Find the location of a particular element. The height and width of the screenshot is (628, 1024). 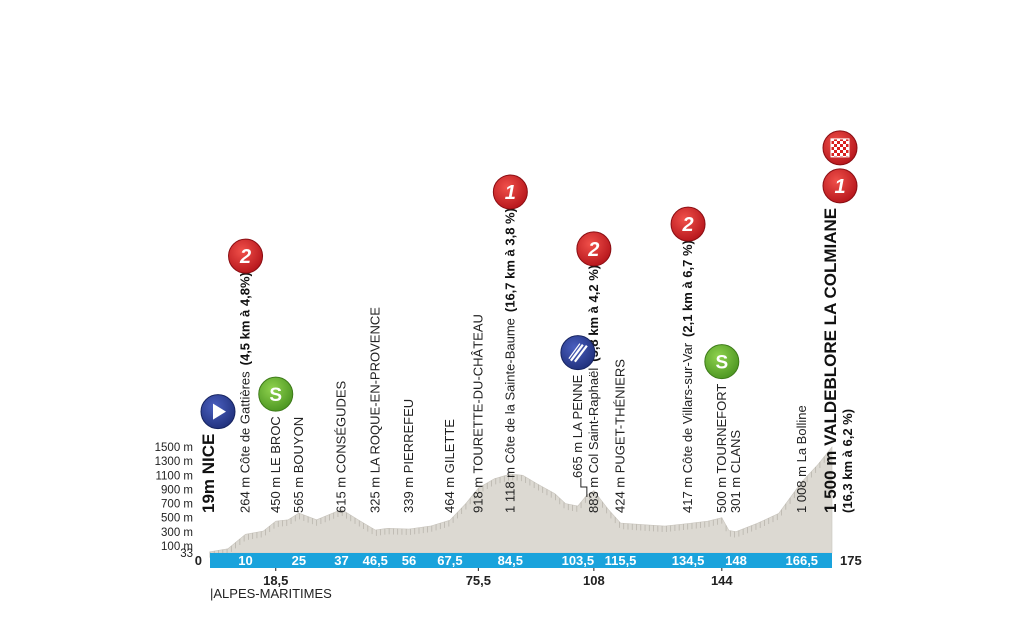

waypoint-text: 918 m TOURETTE-DU-CHÂTEAU is located at coordinates (477, 413).